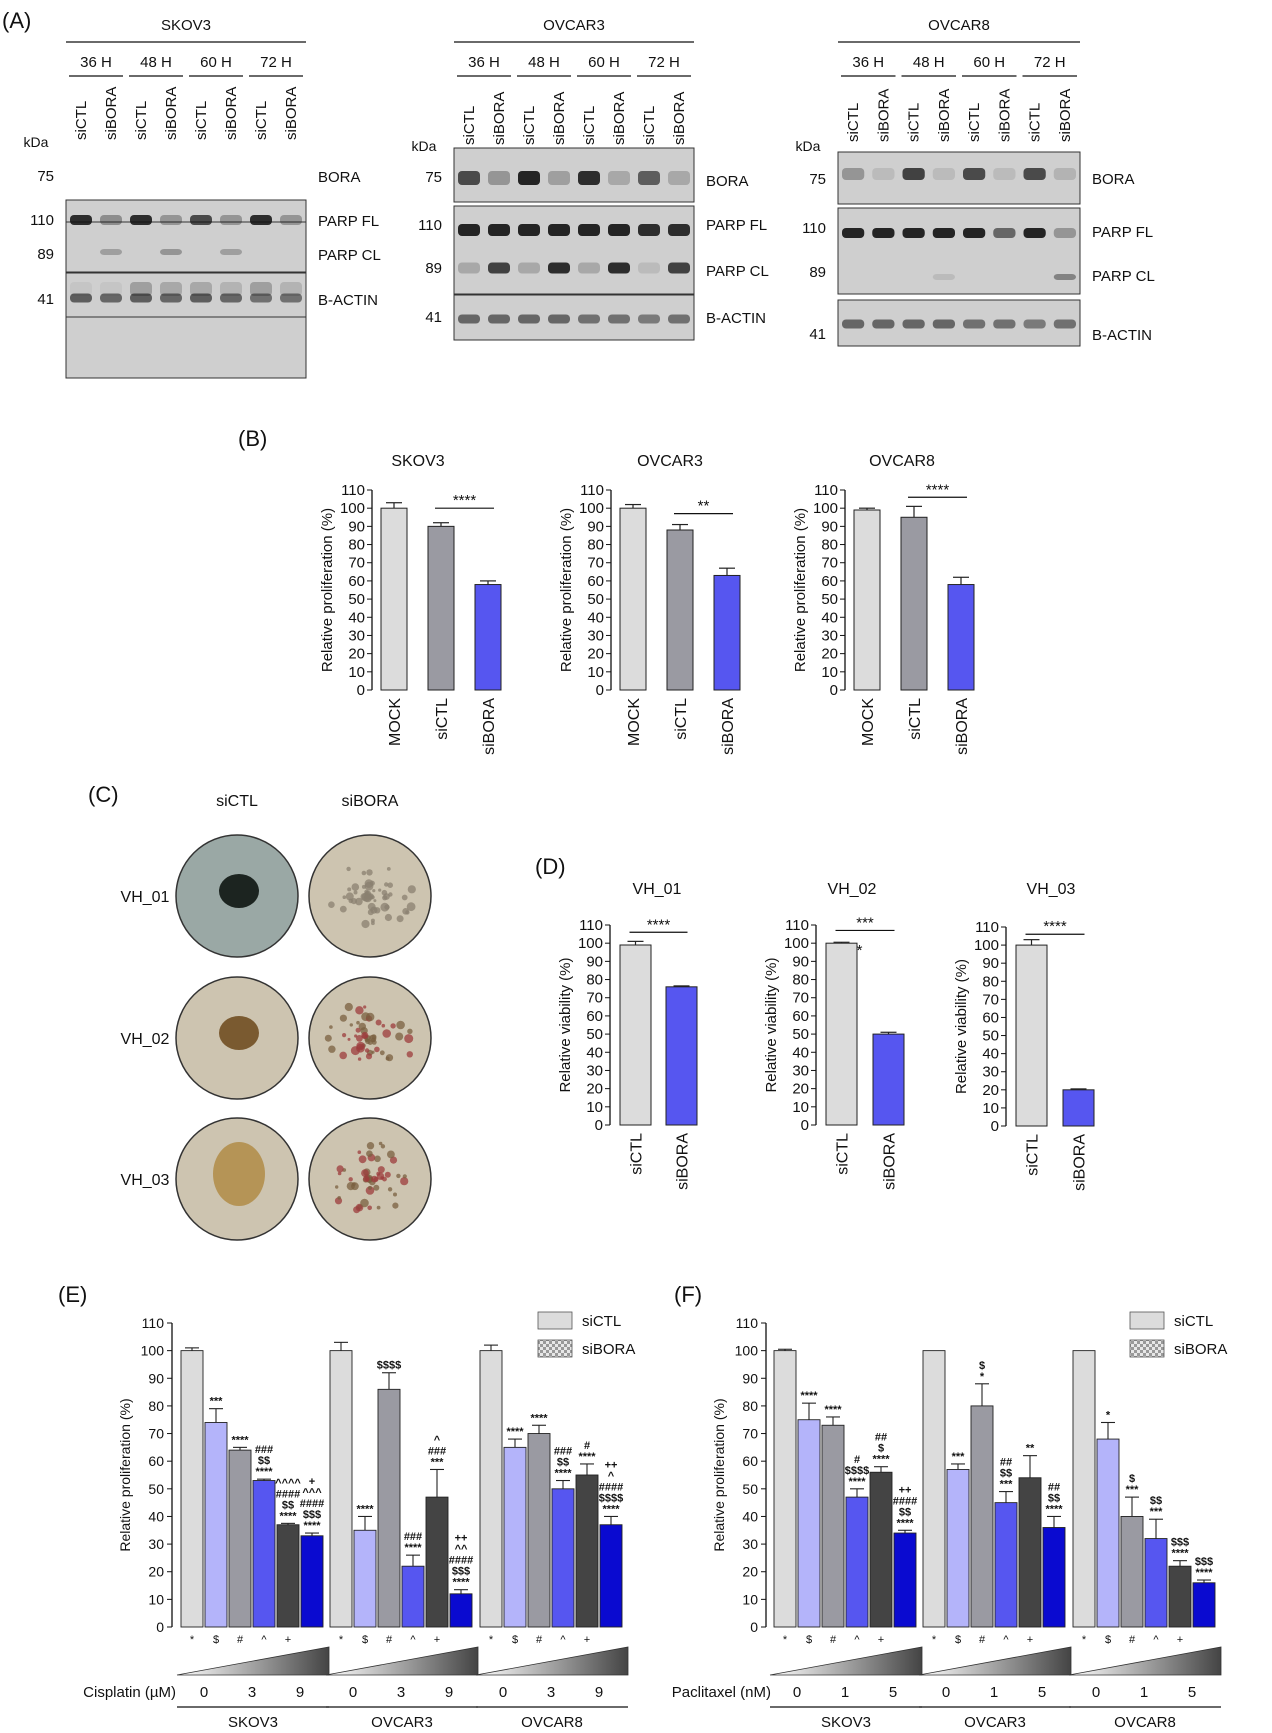 This screenshot has height=1733, width=1272. I want to click on y-tick-label: 100, so click(590, 943).